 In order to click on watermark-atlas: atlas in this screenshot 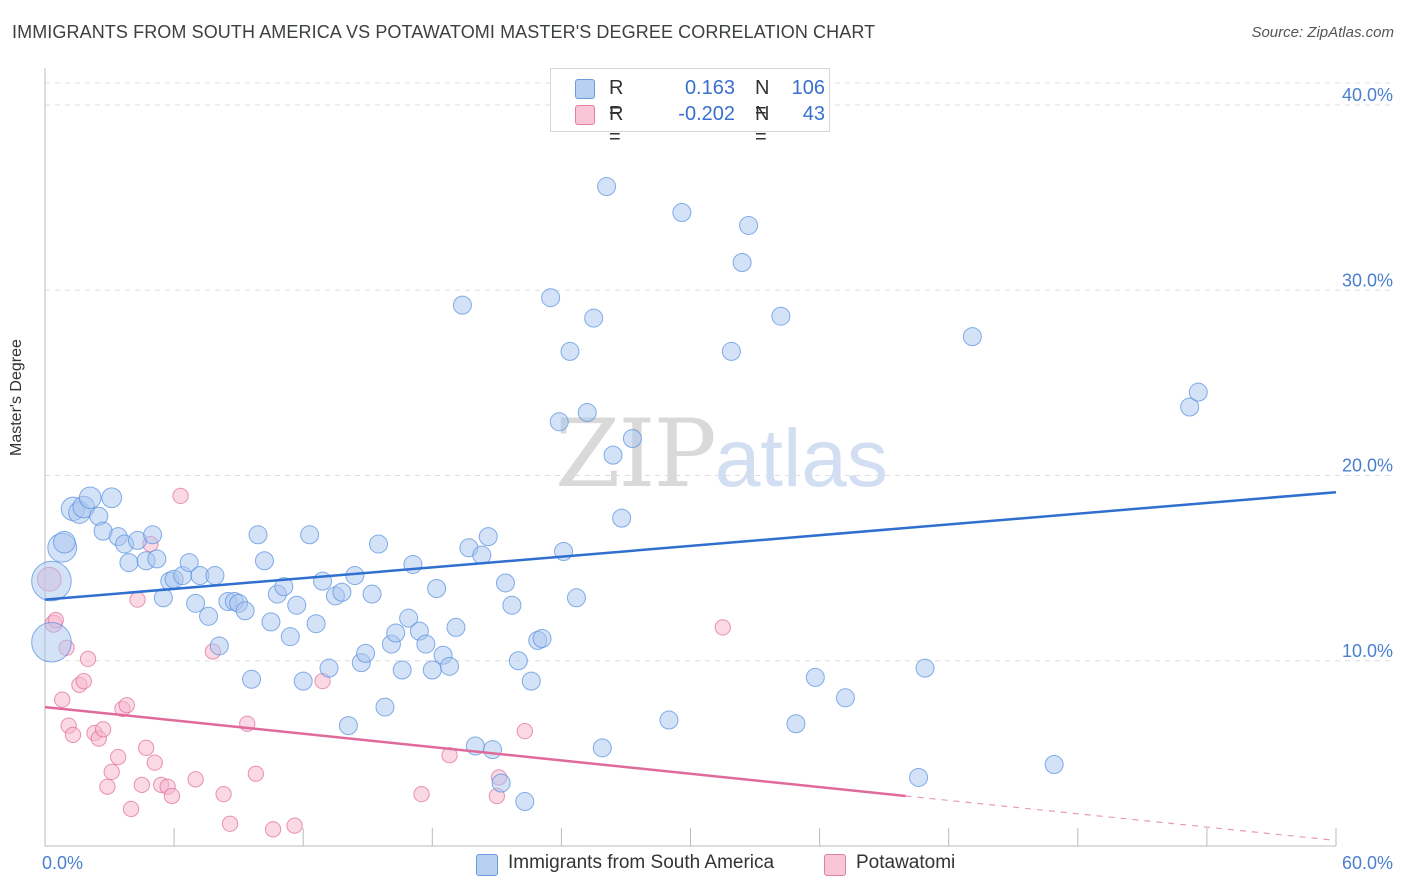, I will do `click(801, 458)`.